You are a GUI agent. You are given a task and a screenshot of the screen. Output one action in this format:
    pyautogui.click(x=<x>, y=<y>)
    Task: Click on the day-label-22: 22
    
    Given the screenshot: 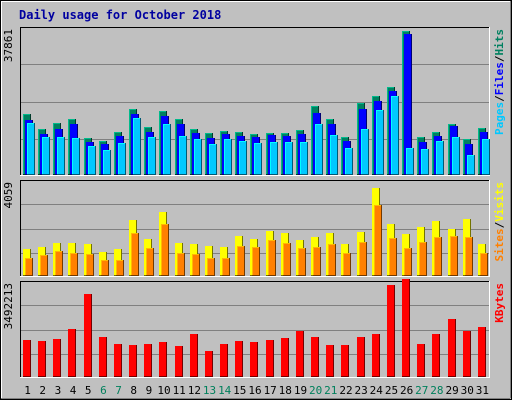 What is the action you would take?
    pyautogui.click(x=345, y=390)
    